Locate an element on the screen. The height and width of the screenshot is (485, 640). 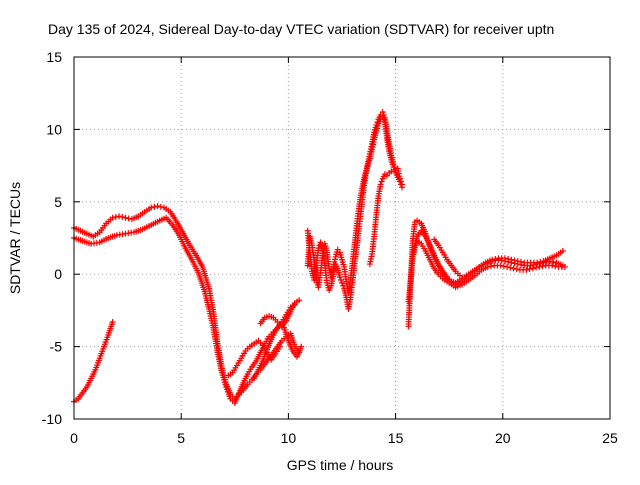
y-tick-label: 5 is located at coordinates (58, 202).